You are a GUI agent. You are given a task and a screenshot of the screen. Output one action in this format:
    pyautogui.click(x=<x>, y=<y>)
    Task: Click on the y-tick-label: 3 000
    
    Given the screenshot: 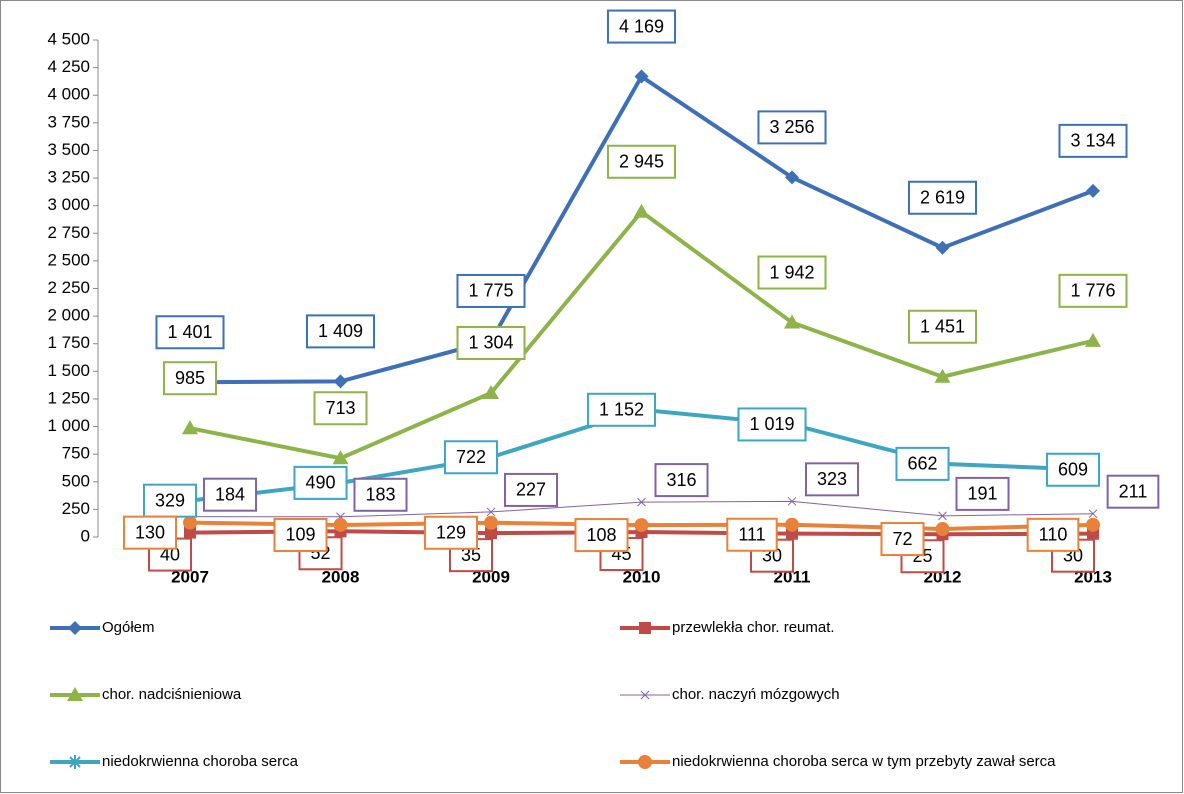 What is the action you would take?
    pyautogui.click(x=68, y=204)
    